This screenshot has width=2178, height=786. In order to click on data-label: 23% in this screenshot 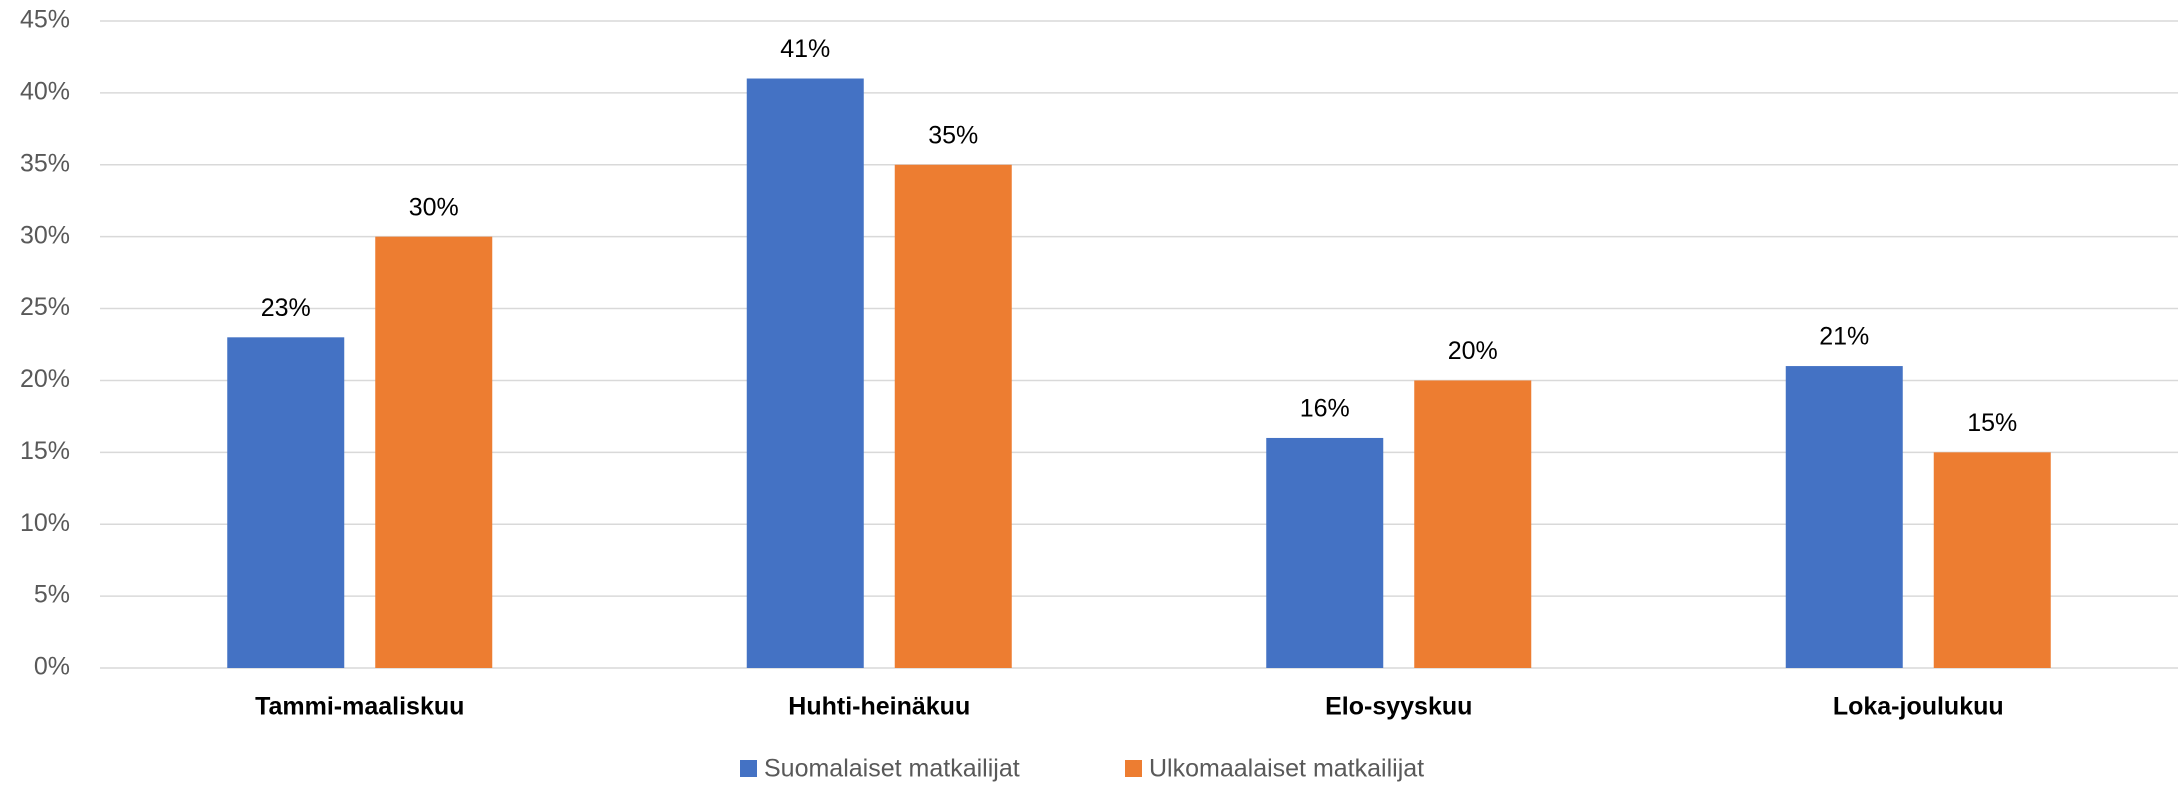, I will do `click(286, 308)`.